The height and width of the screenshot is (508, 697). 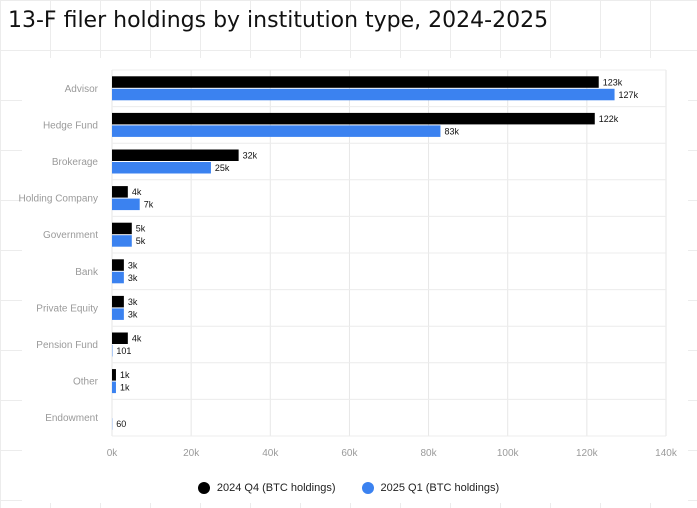 What do you see at coordinates (59, 199) in the screenshot?
I see `category-label: Holding Company` at bounding box center [59, 199].